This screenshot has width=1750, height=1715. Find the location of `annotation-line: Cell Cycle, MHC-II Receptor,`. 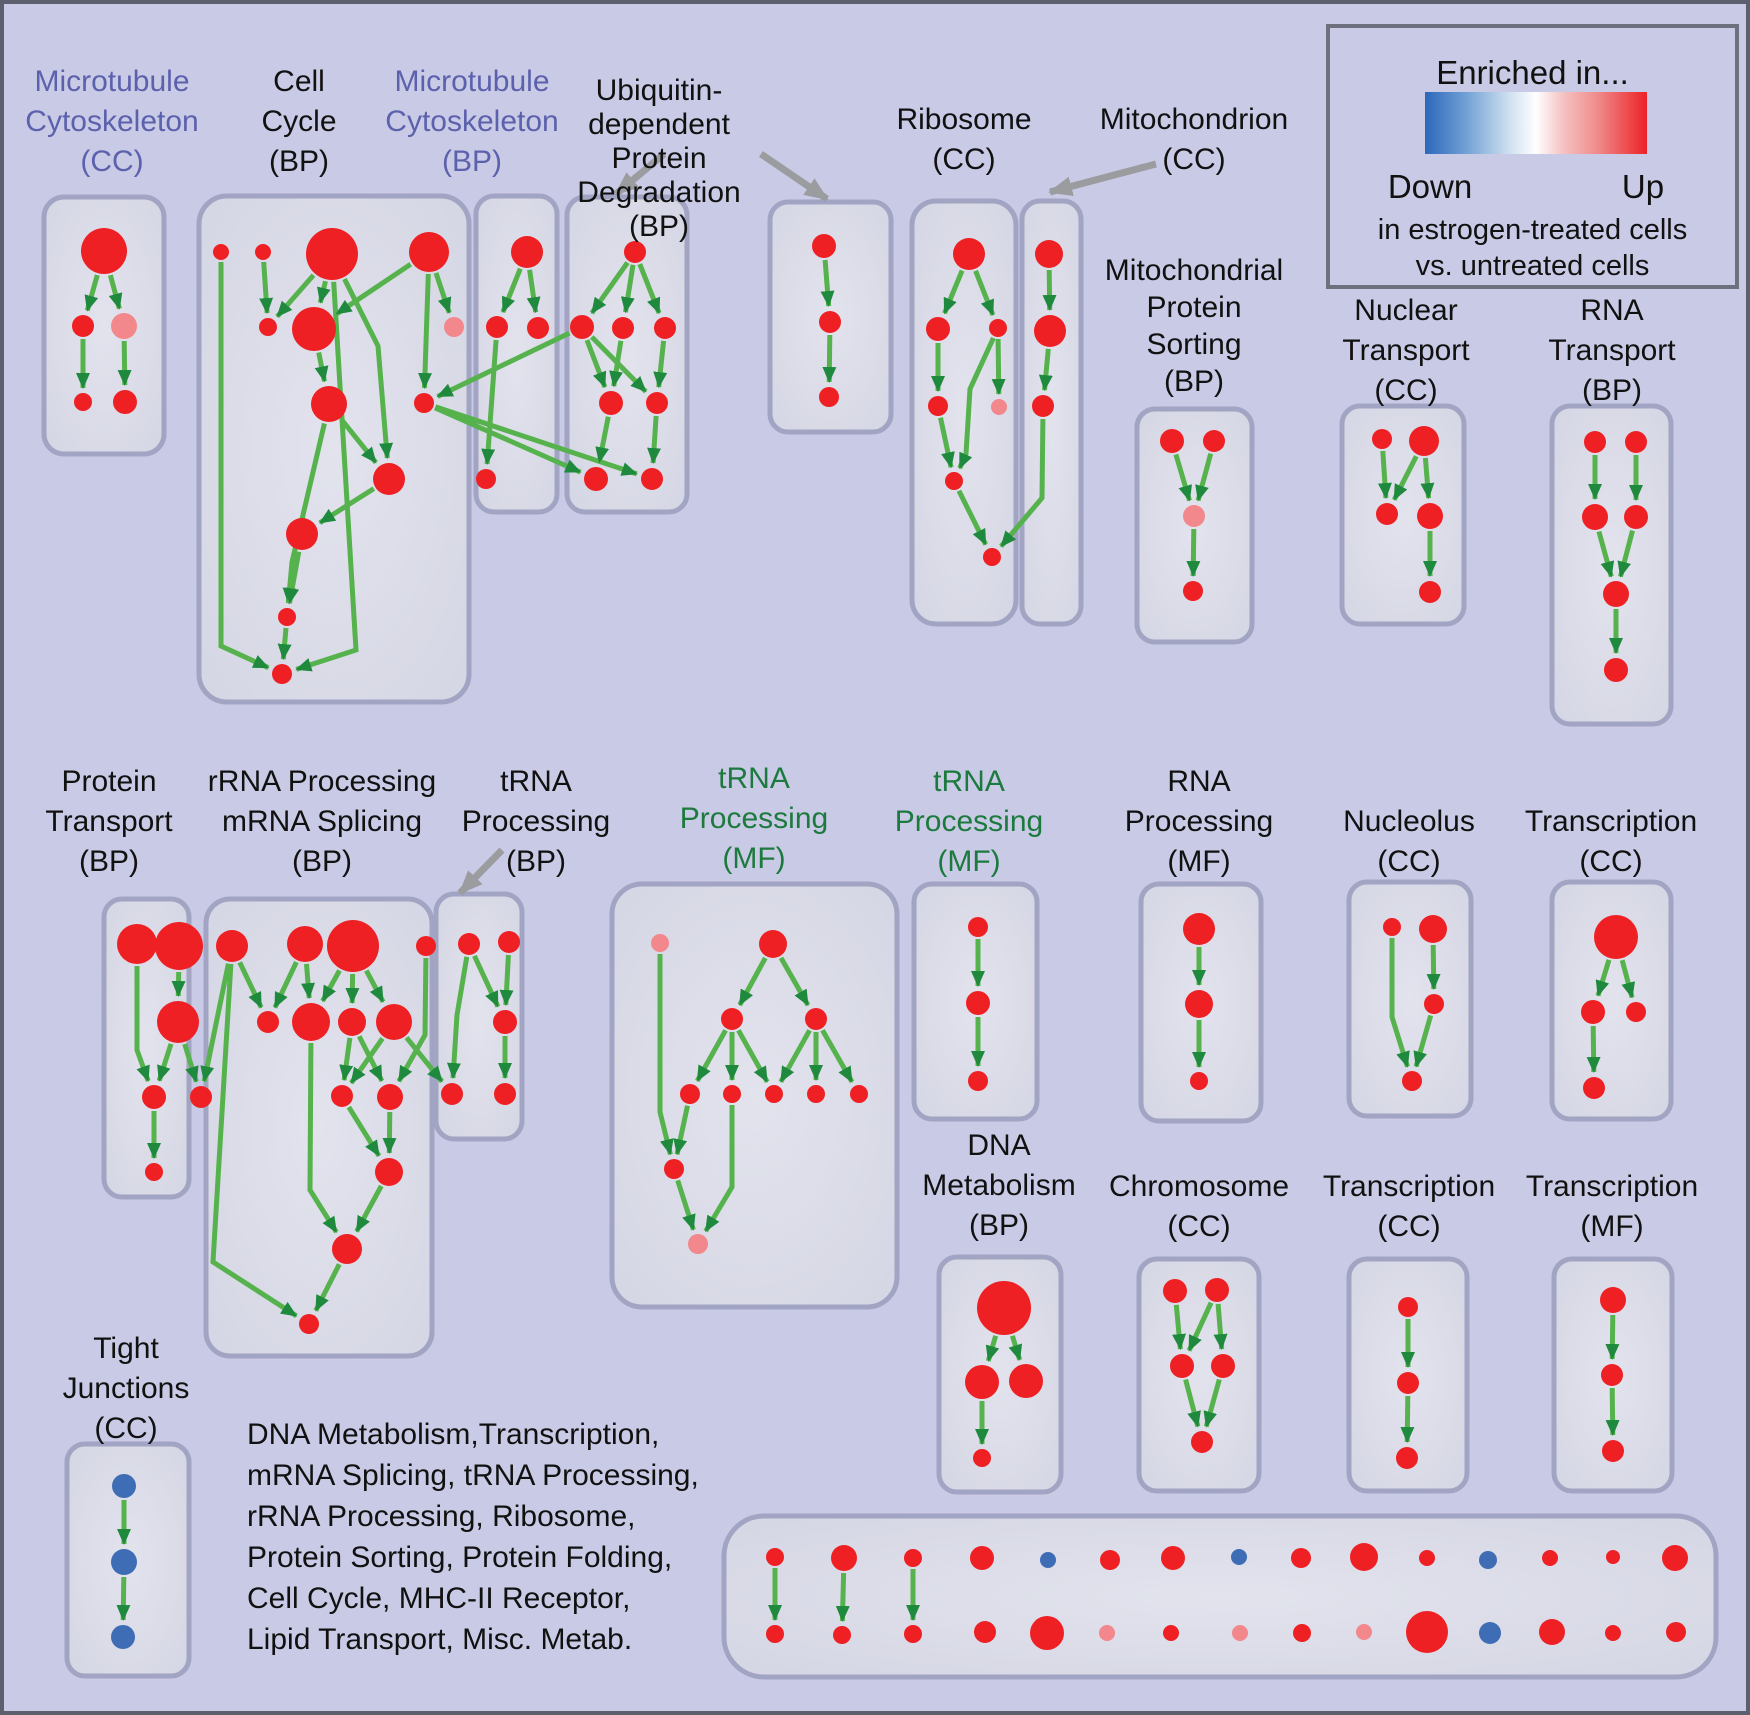

annotation-line: Cell Cycle, MHC-II Receptor, is located at coordinates (439, 1598).